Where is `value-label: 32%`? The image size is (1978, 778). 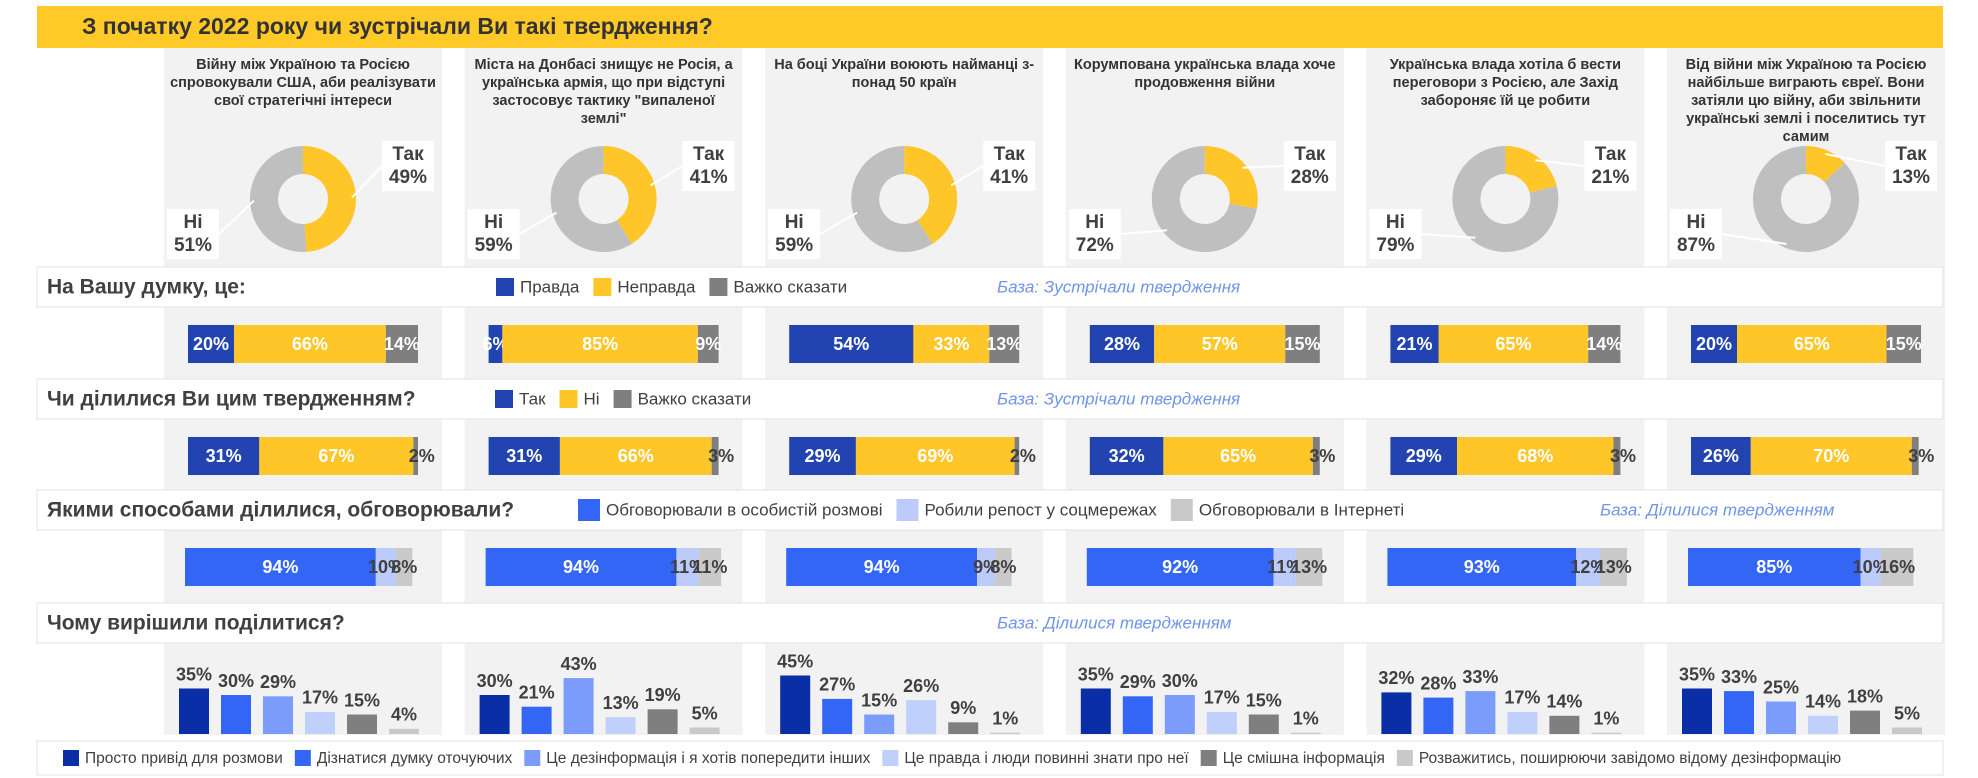 value-label: 32% is located at coordinates (1127, 456).